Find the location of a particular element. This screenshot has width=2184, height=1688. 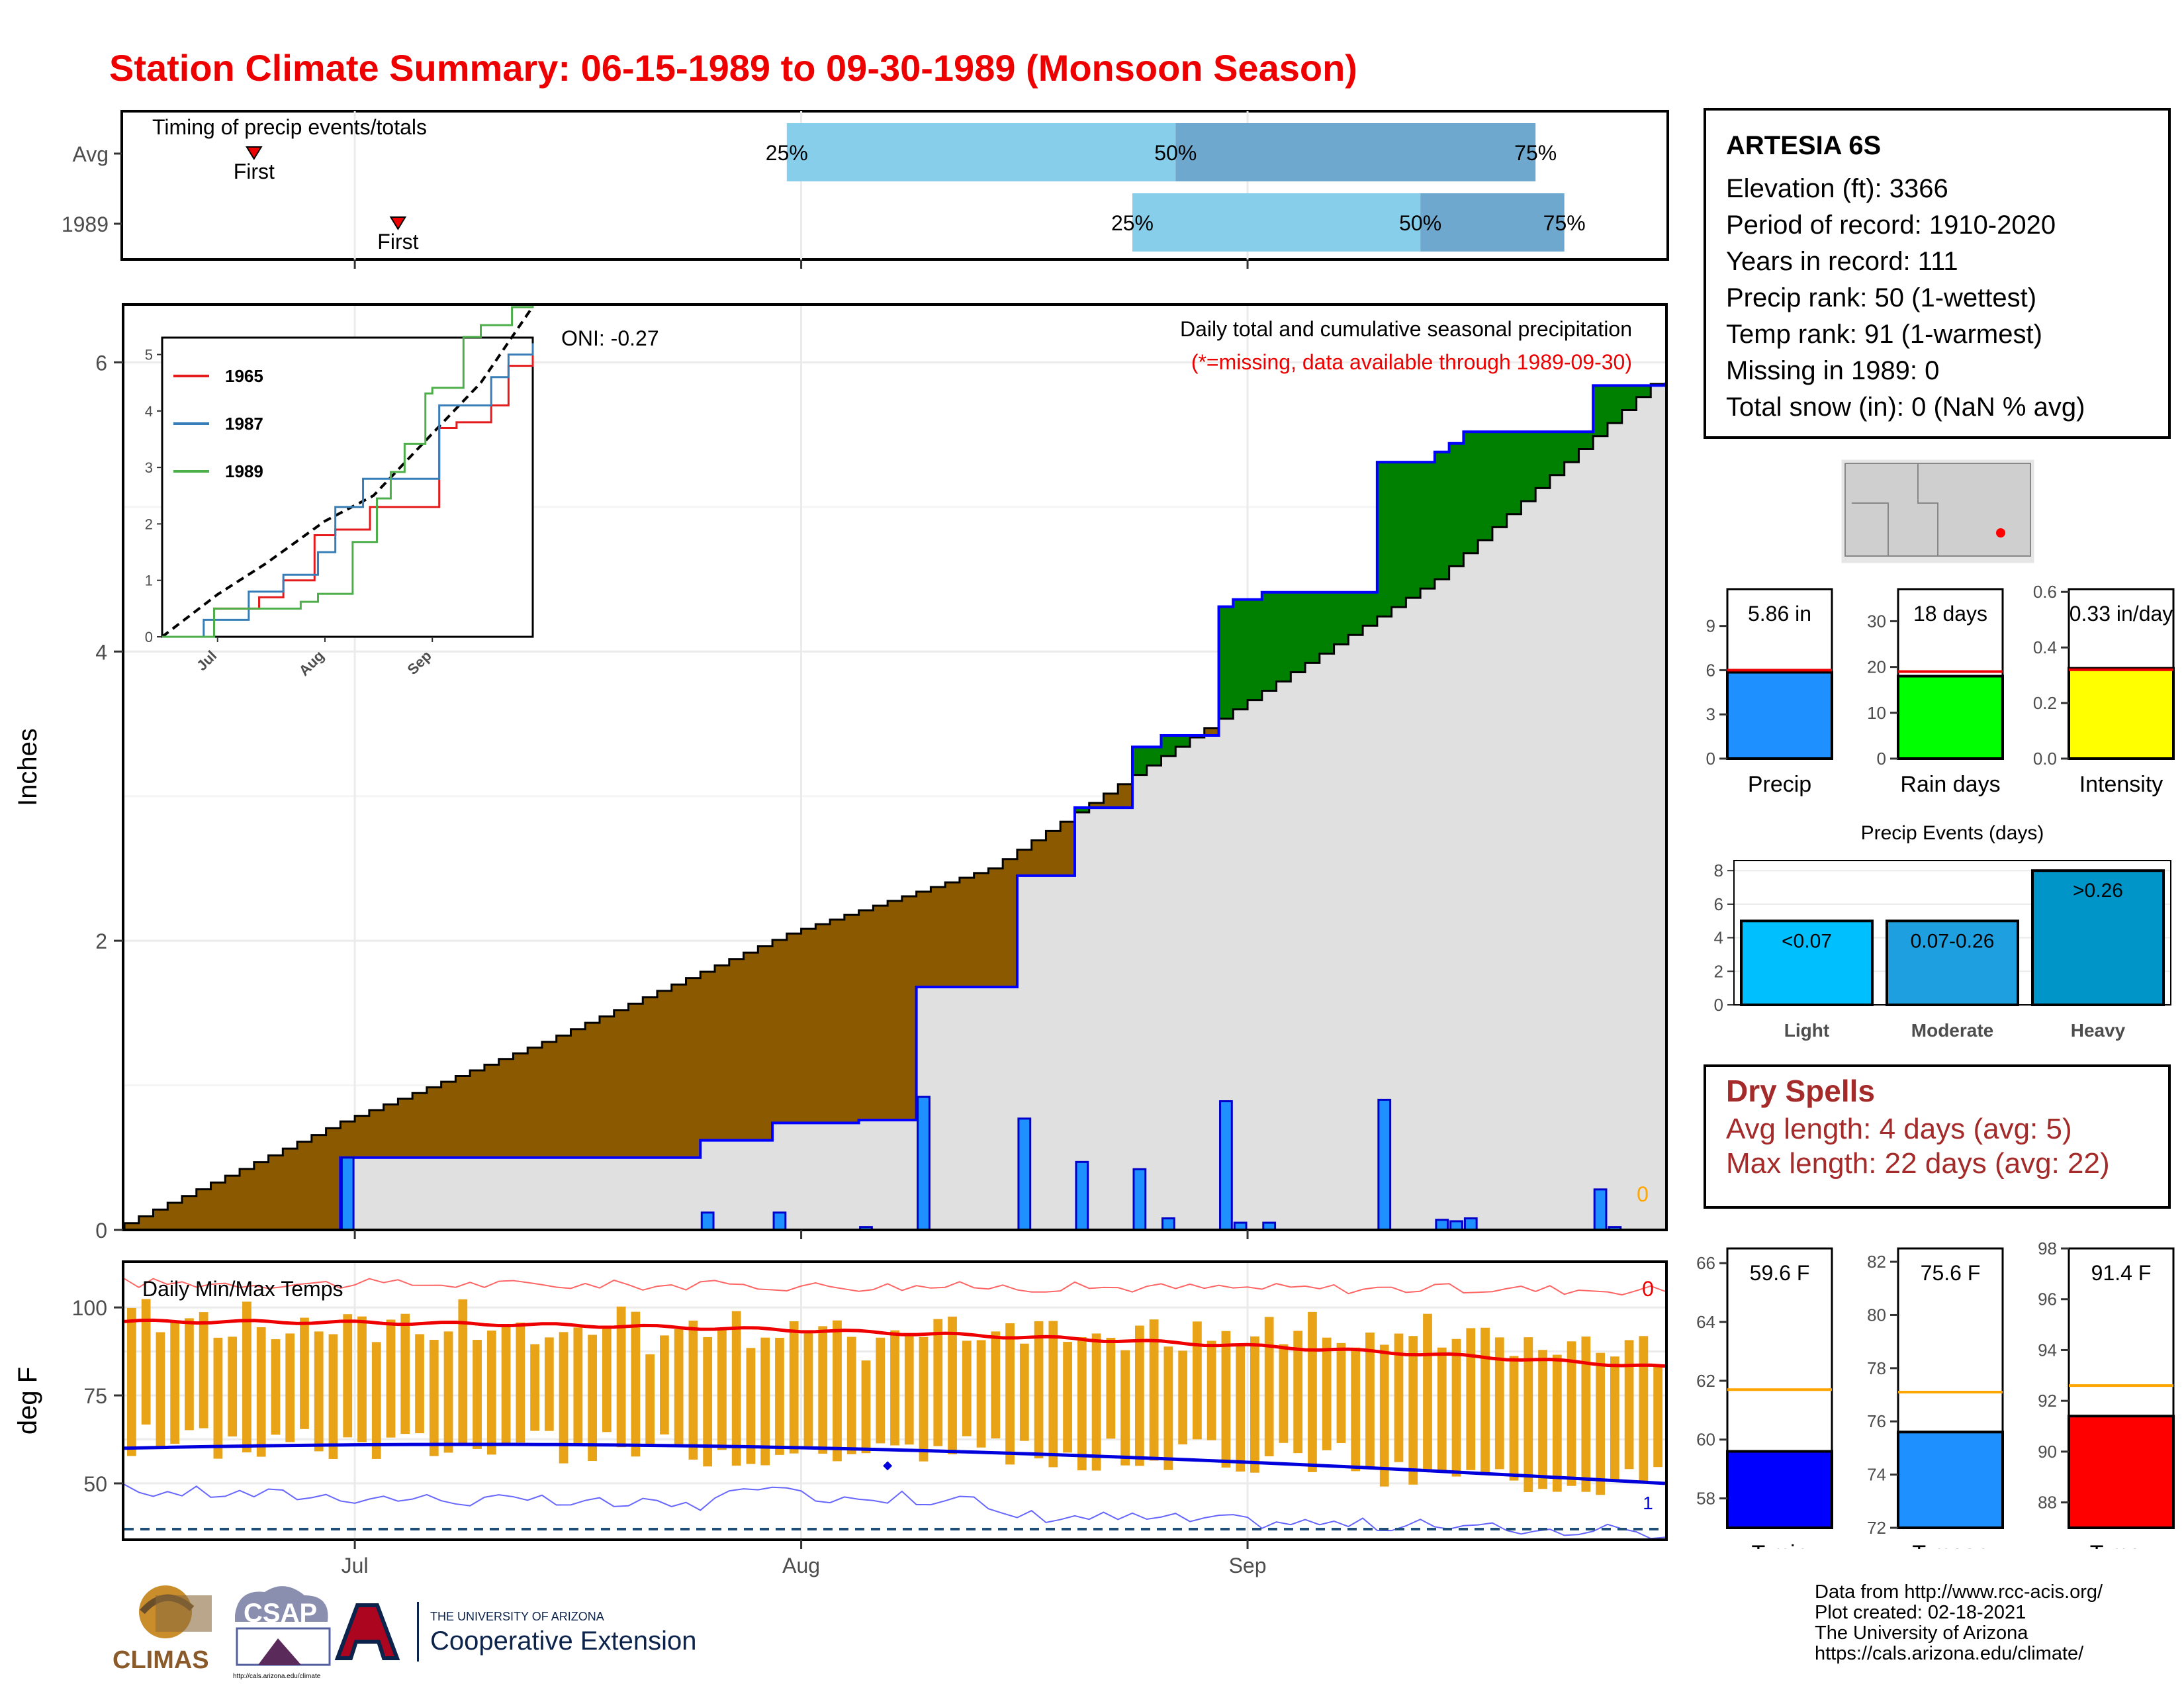

inset-avg-line is located at coordinates (348, 471).